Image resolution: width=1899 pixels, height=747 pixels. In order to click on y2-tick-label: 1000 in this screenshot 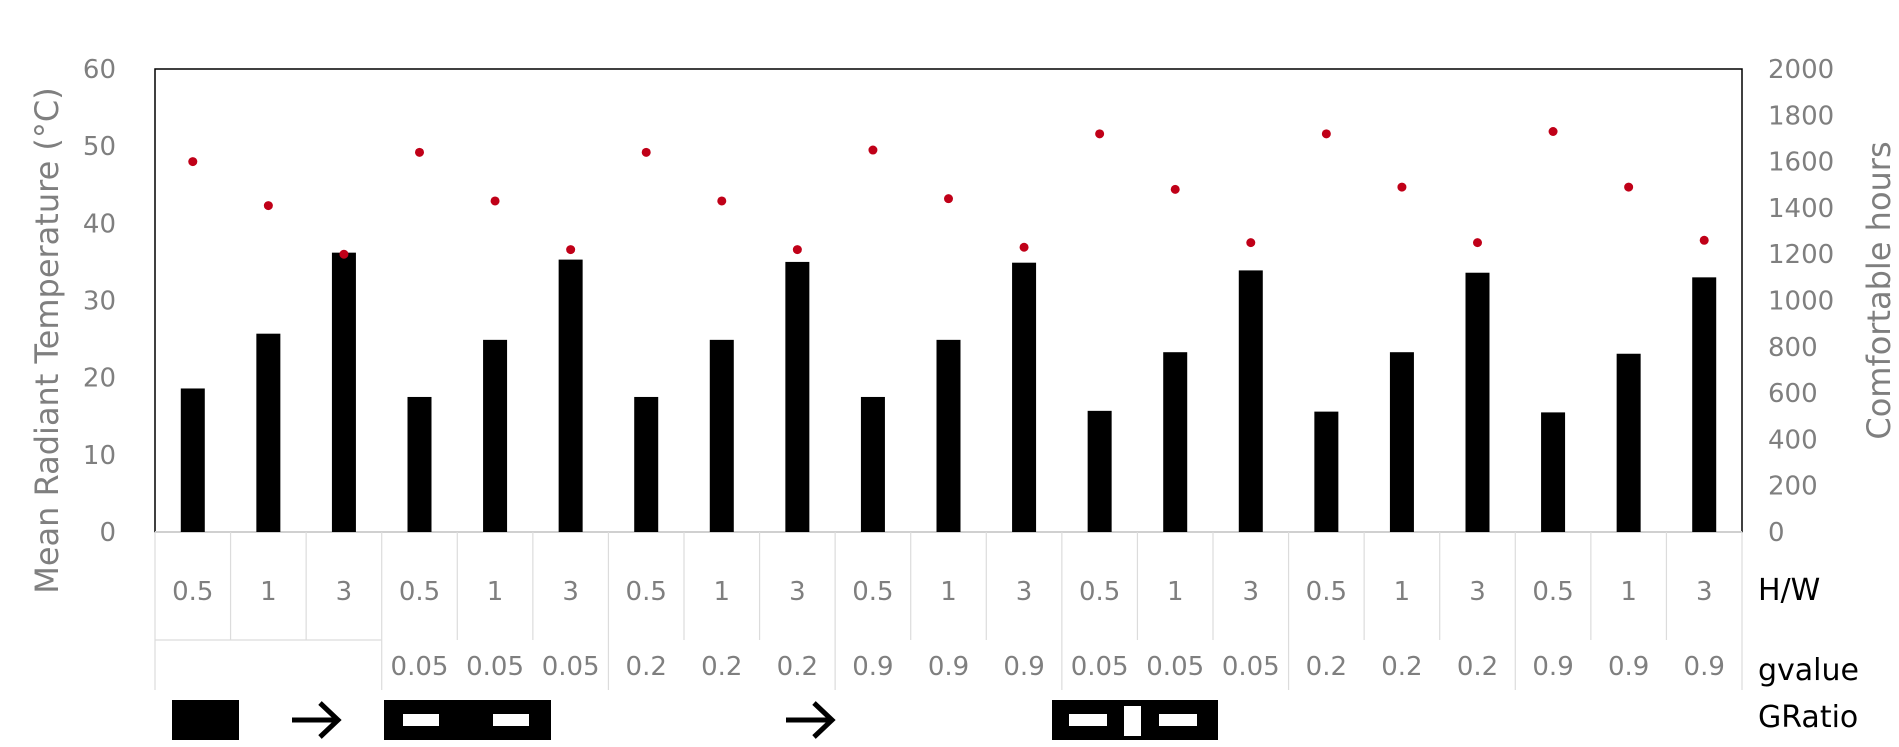, I will do `click(1801, 302)`.